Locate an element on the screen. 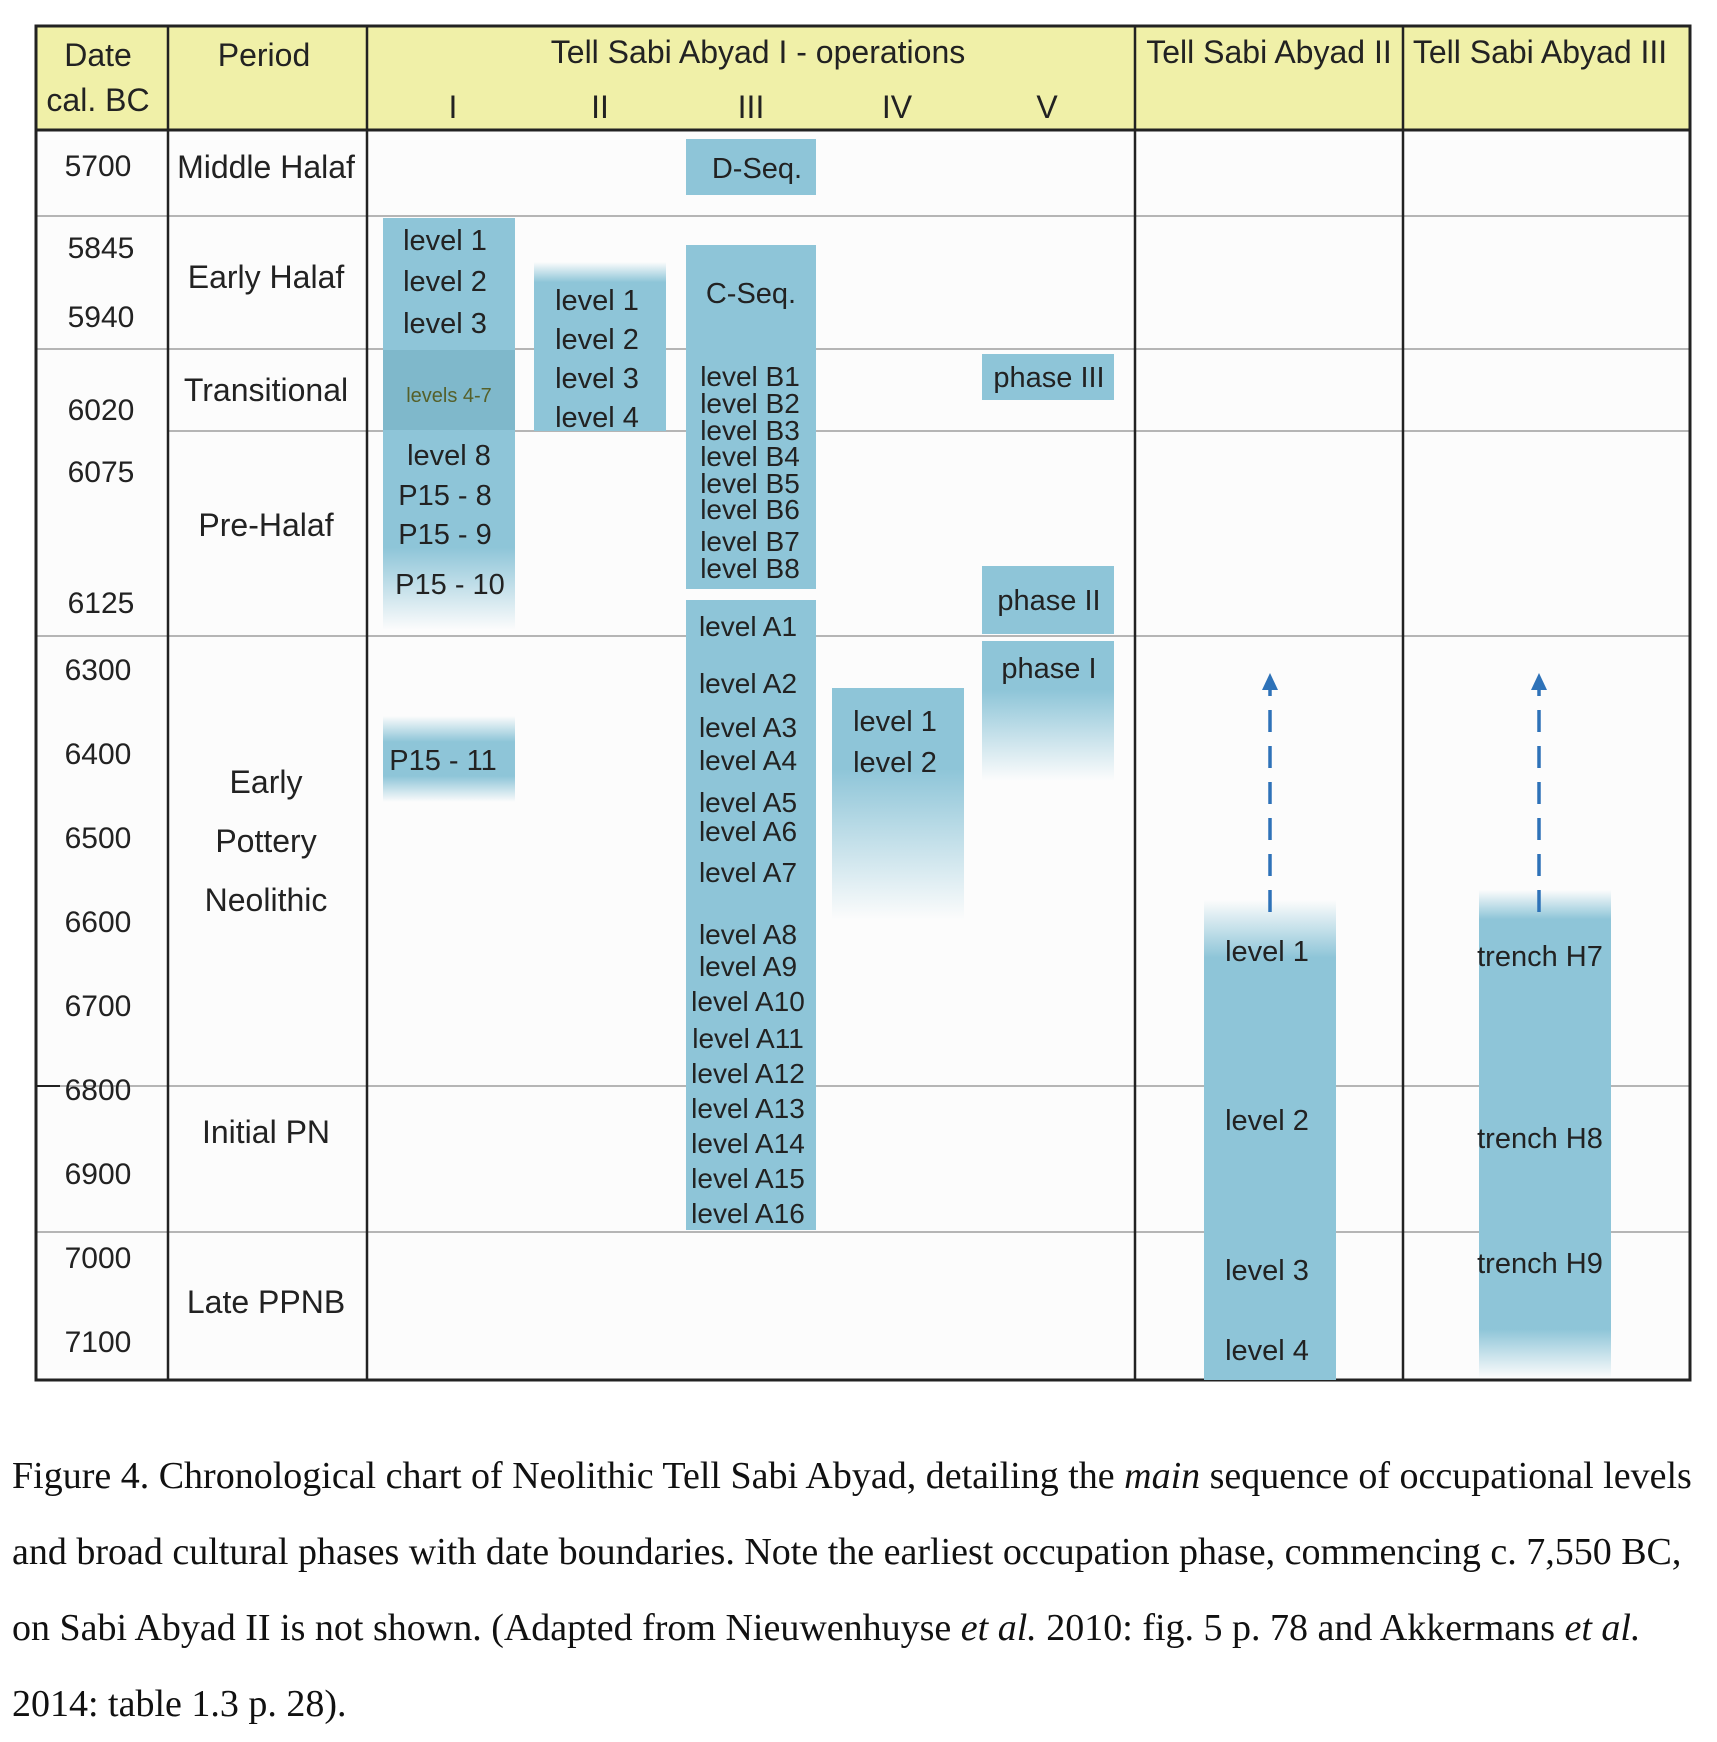 The height and width of the screenshot is (1742, 1717). op-III-b-label: level B1 is located at coordinates (750, 376).